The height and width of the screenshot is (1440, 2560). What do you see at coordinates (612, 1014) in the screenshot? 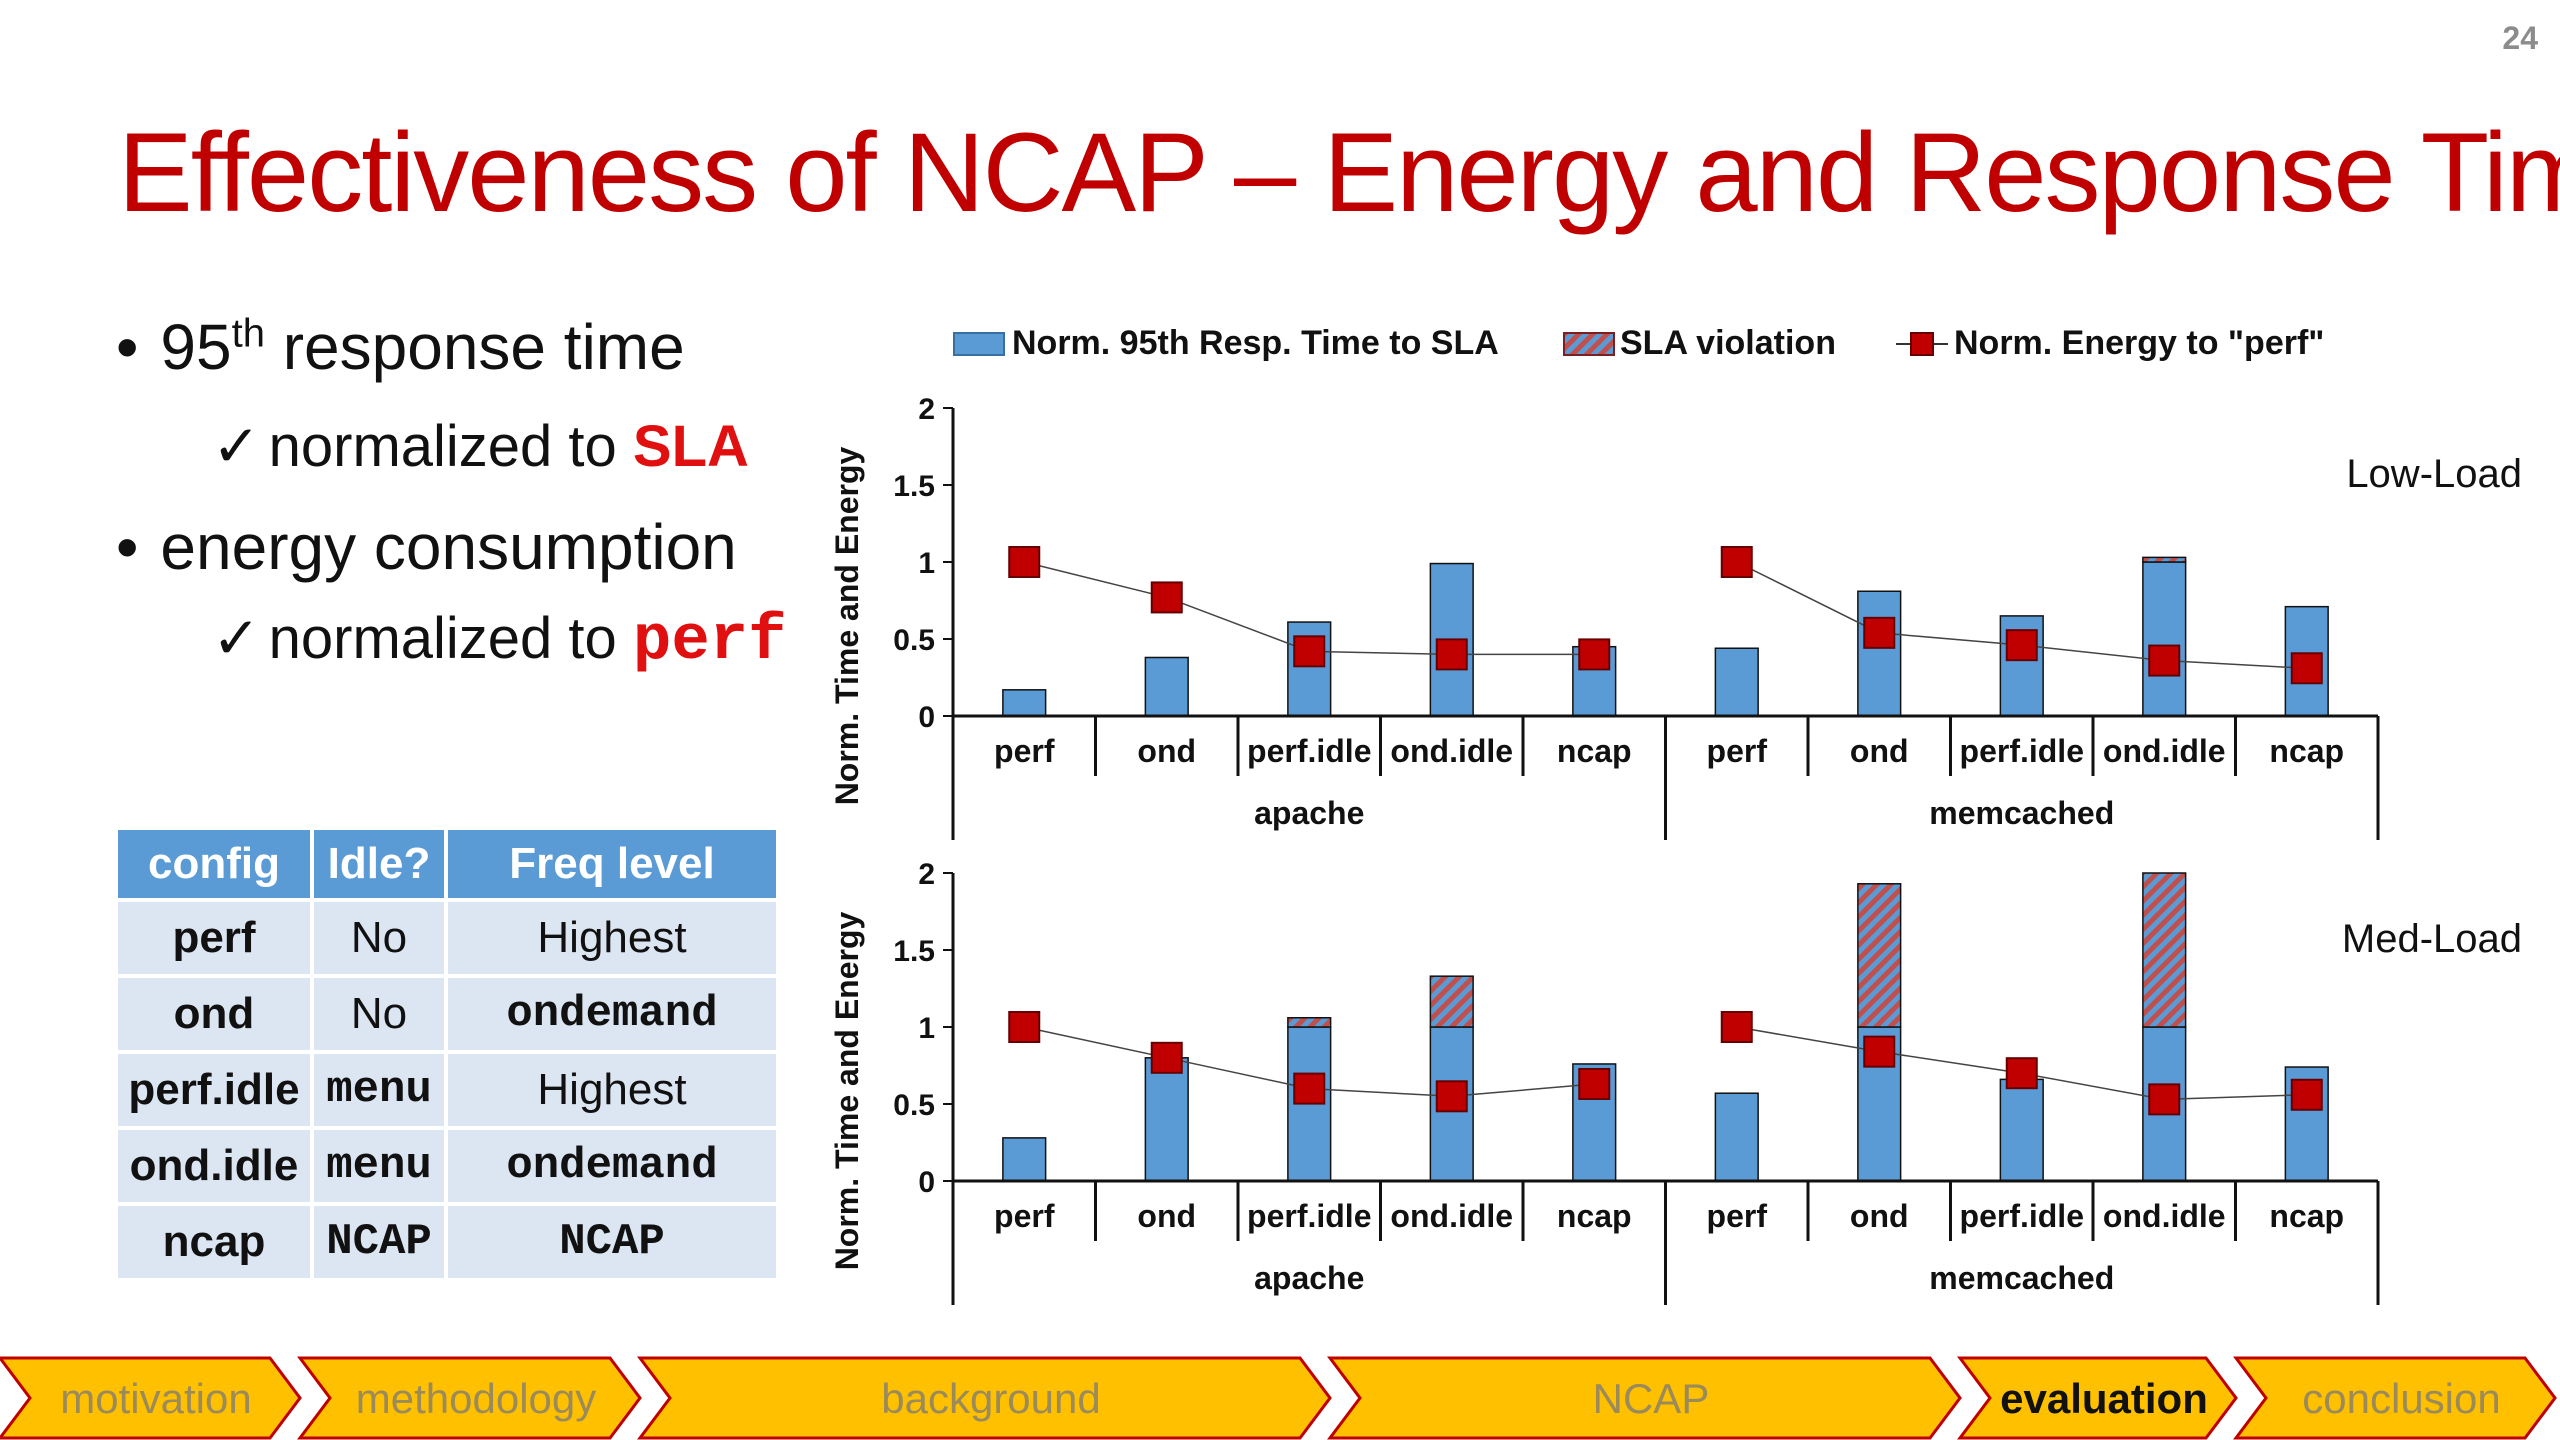
I see `table-cell: ondemand` at bounding box center [612, 1014].